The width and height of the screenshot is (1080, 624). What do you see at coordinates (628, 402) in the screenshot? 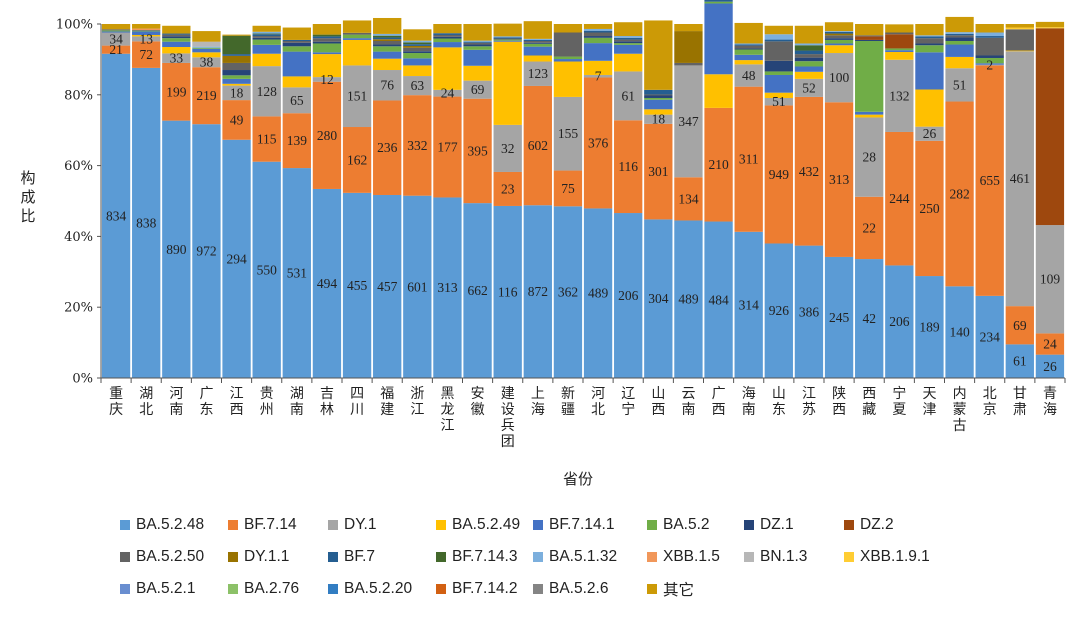
I see `x-tick-label: 辽宁` at bounding box center [628, 402].